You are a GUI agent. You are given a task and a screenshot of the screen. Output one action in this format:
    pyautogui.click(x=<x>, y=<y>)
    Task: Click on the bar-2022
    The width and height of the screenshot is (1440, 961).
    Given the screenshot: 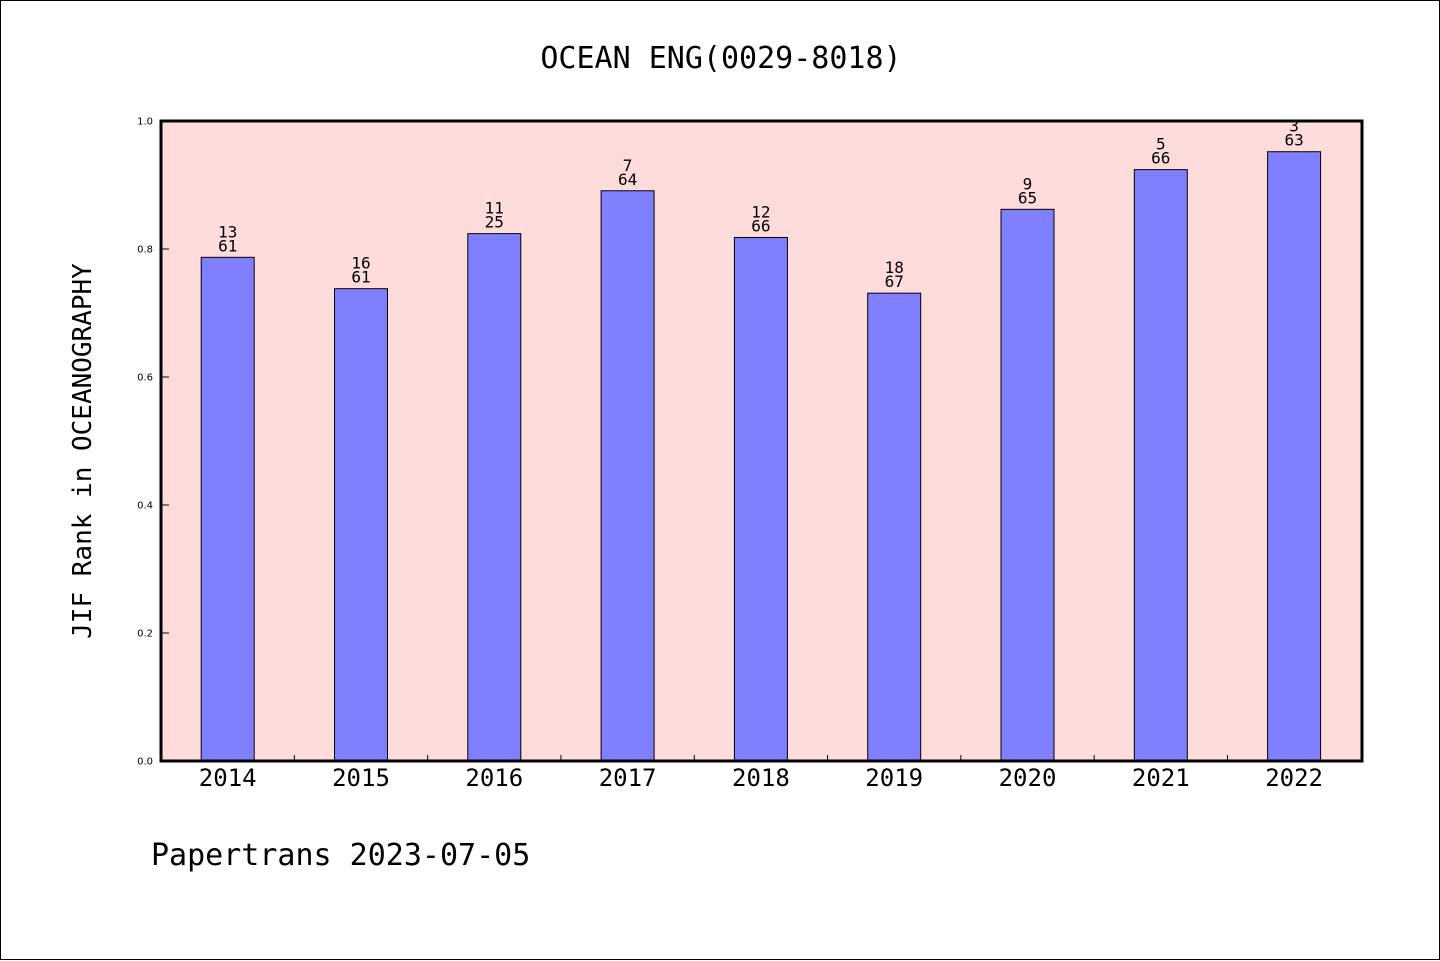 What is the action you would take?
    pyautogui.click(x=1294, y=456)
    